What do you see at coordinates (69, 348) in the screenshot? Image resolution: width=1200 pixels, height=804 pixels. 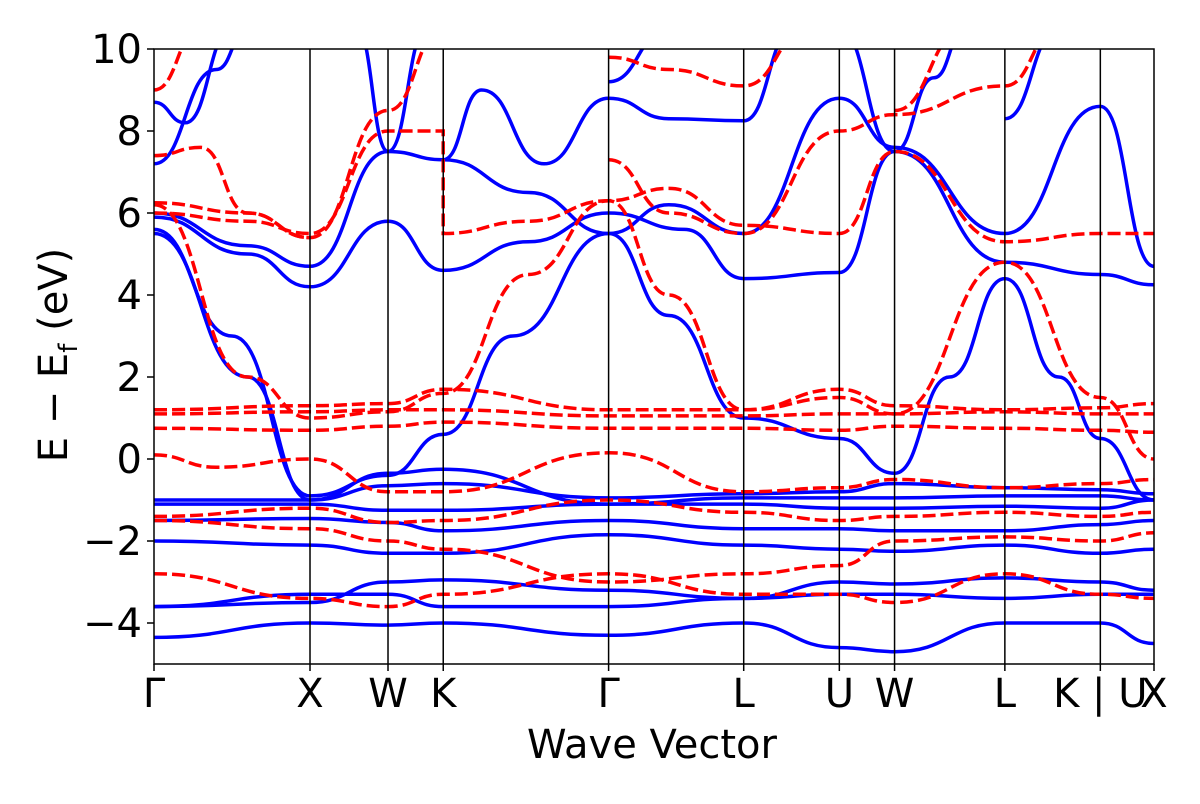 I see `y-axis-label-subscript: f` at bounding box center [69, 348].